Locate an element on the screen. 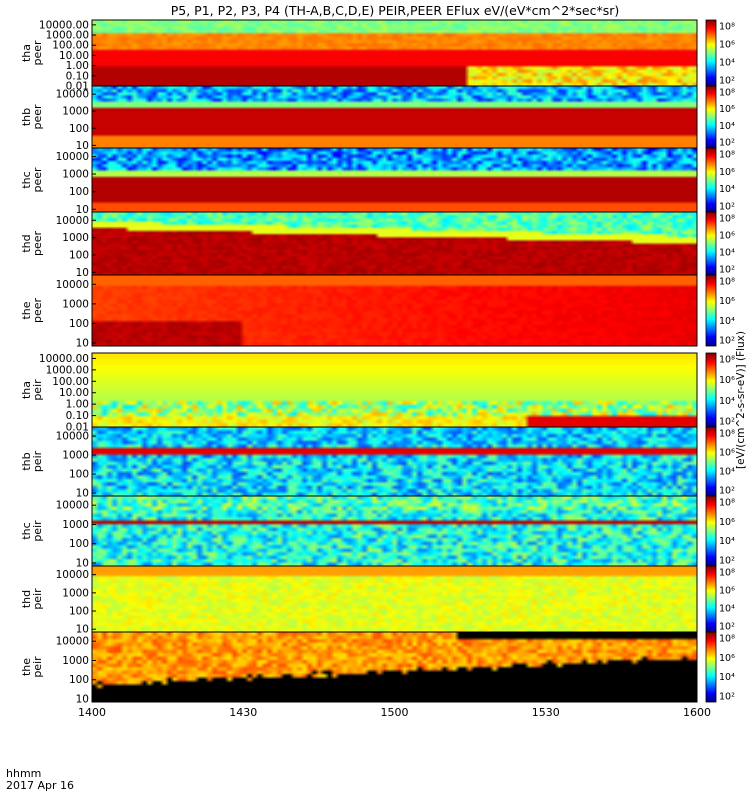 The image size is (750, 800). y-axis-label-probe: tha is located at coordinates (26, 390).